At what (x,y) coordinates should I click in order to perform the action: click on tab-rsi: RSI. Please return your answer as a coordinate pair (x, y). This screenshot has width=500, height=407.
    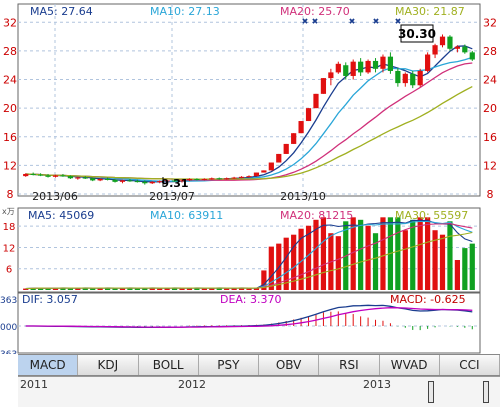
    Looking at the image, I should click on (349, 365).